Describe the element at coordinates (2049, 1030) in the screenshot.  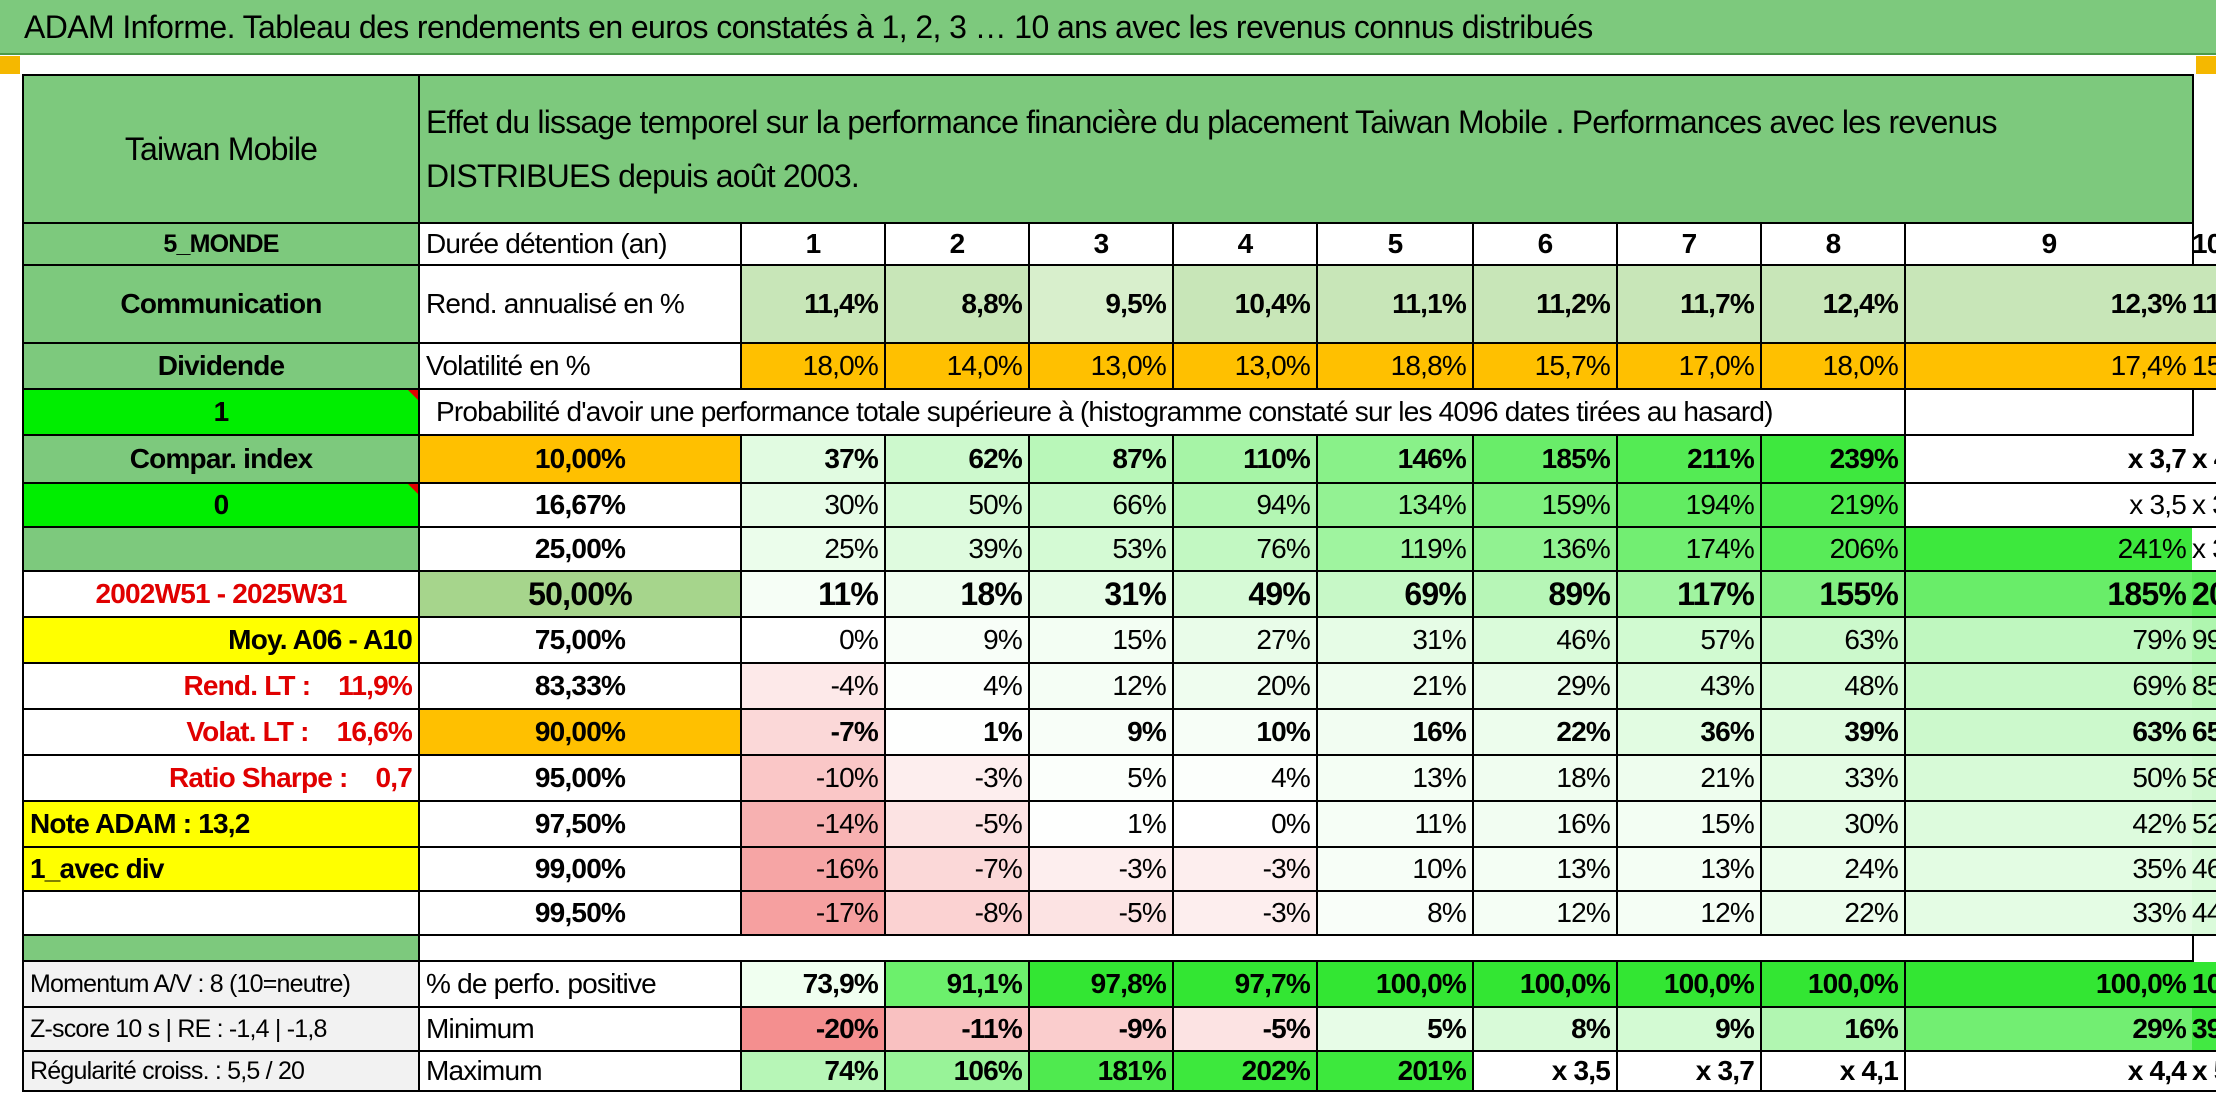
I see `stat-value: 29%` at that location.